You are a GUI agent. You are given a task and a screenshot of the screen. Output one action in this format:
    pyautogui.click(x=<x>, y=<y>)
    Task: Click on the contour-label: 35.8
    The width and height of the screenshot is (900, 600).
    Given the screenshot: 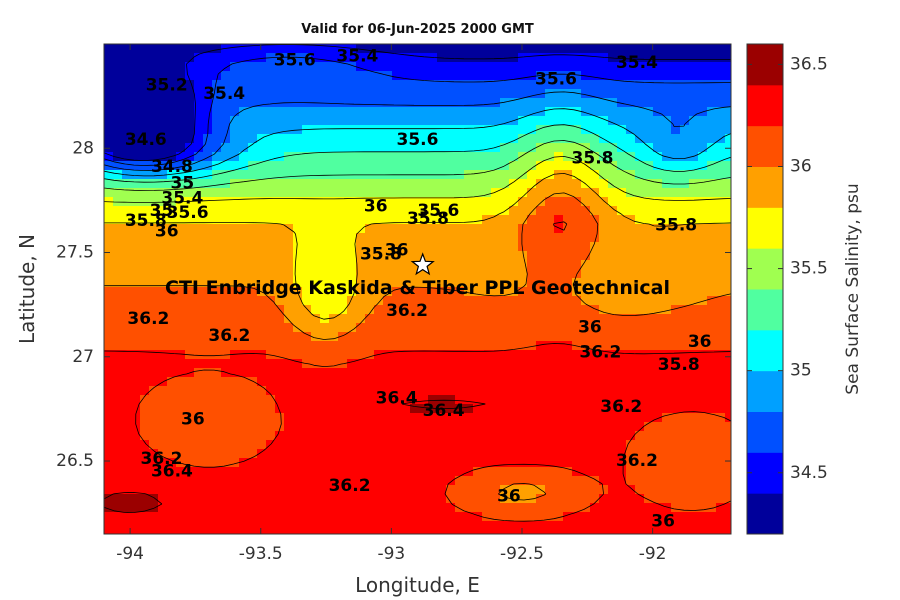 What is the action you would take?
    pyautogui.click(x=679, y=365)
    